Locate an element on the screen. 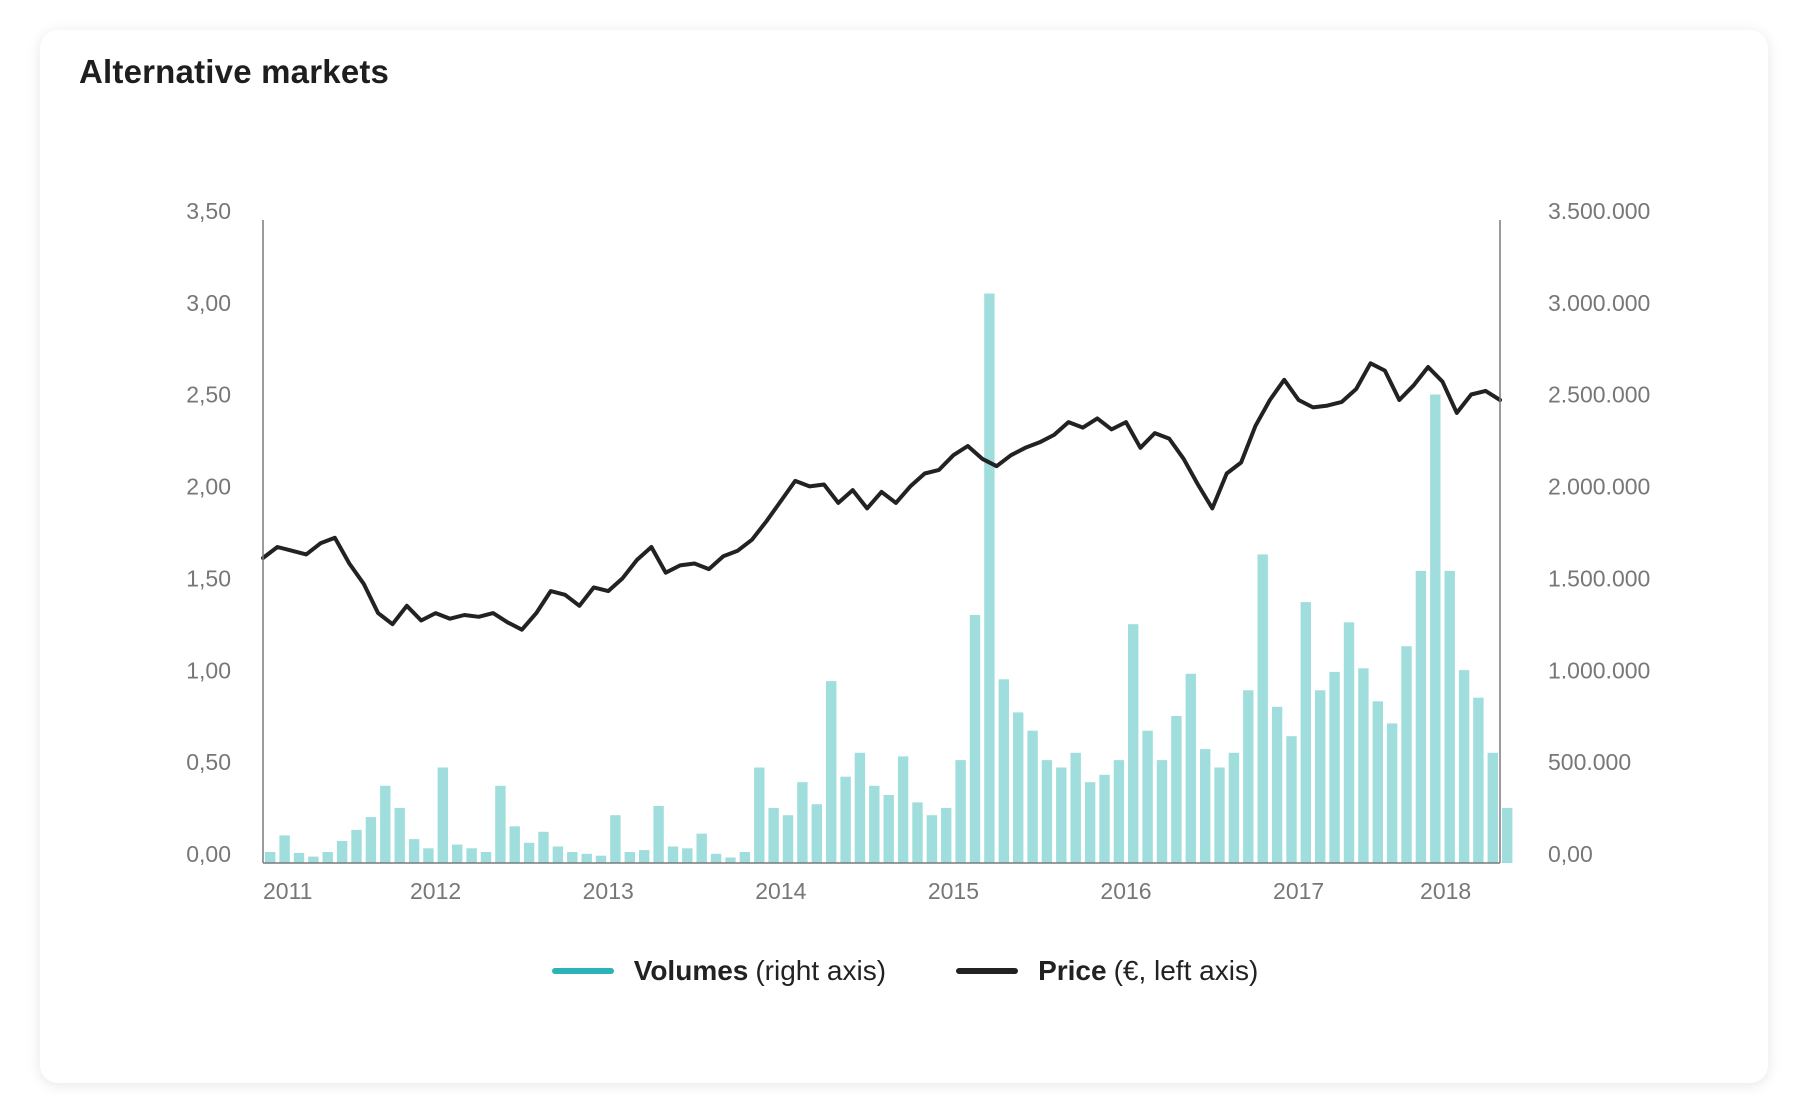  y-right-tick-label: 2.500.000 is located at coordinates (1599, 395).